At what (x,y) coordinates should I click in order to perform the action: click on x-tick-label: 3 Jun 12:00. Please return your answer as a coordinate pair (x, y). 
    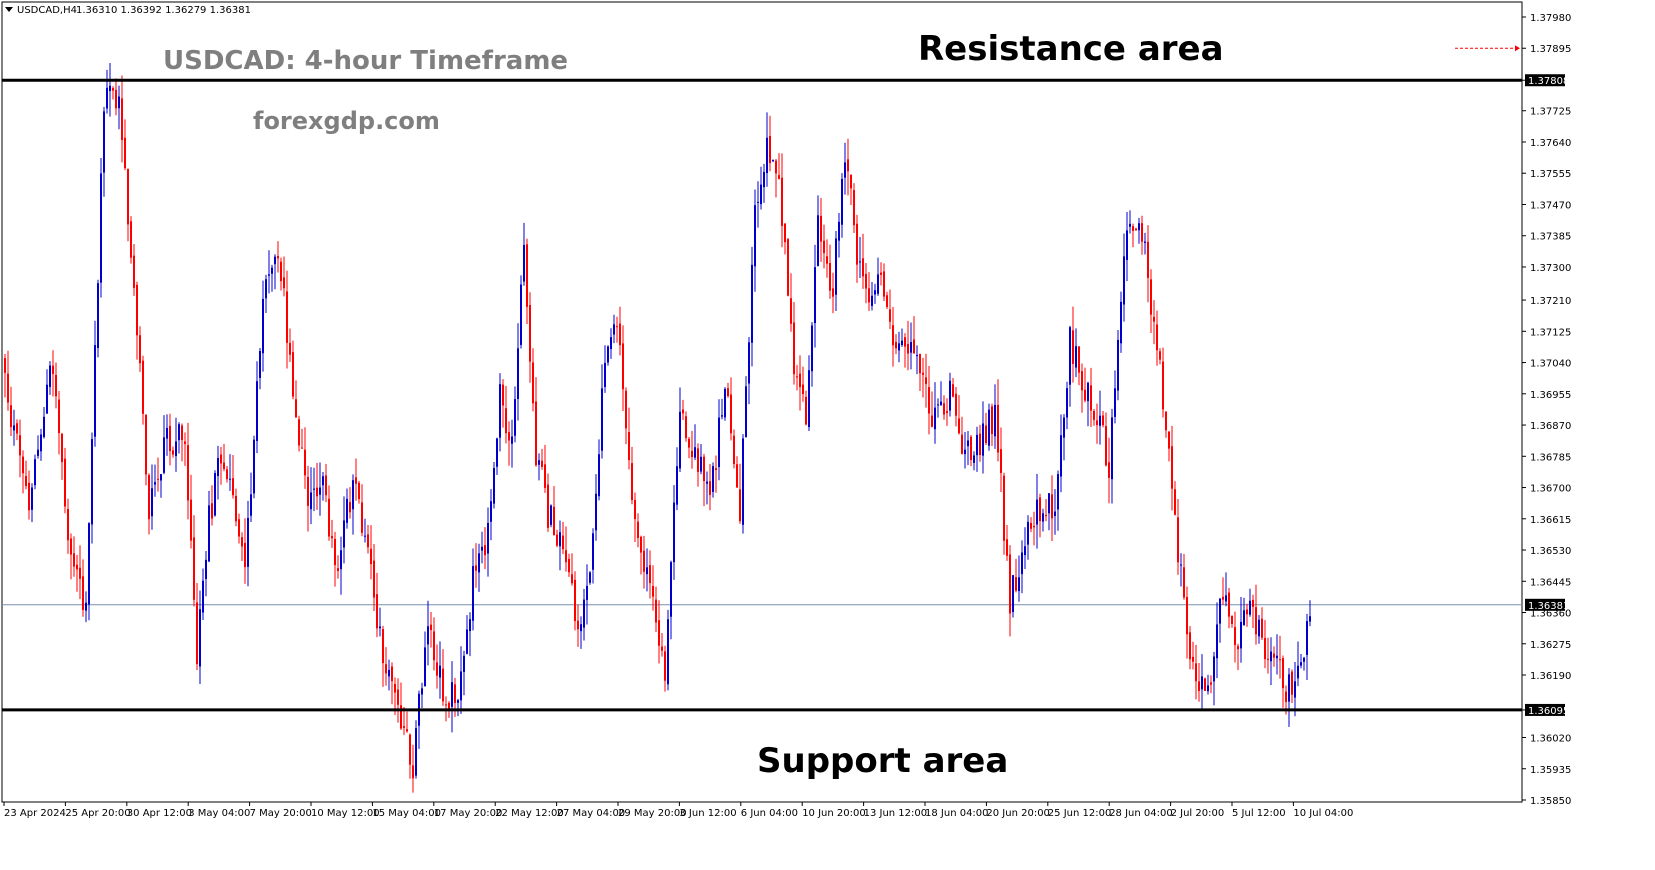
    Looking at the image, I should click on (707, 813).